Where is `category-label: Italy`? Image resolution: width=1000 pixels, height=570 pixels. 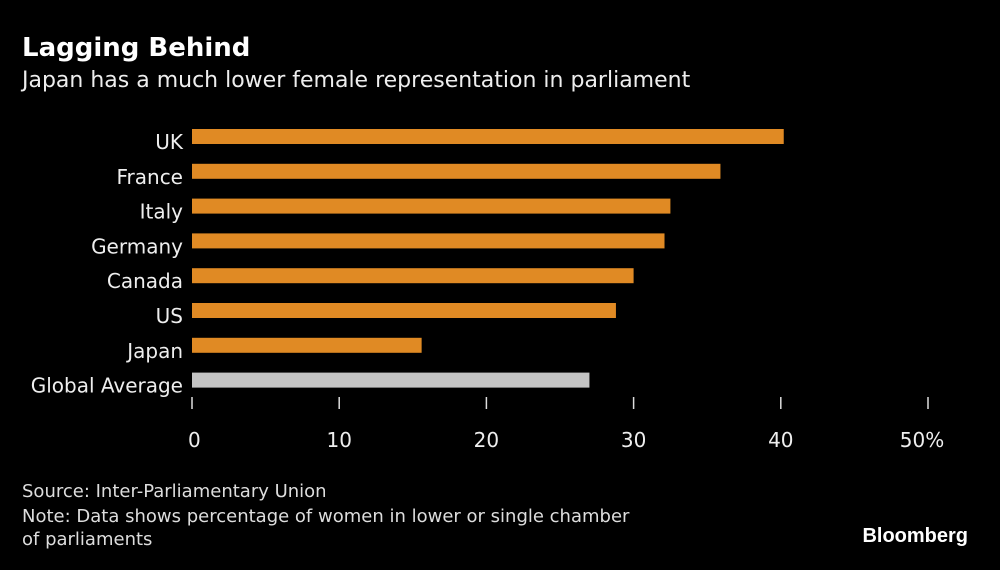 category-label: Italy is located at coordinates (162, 212).